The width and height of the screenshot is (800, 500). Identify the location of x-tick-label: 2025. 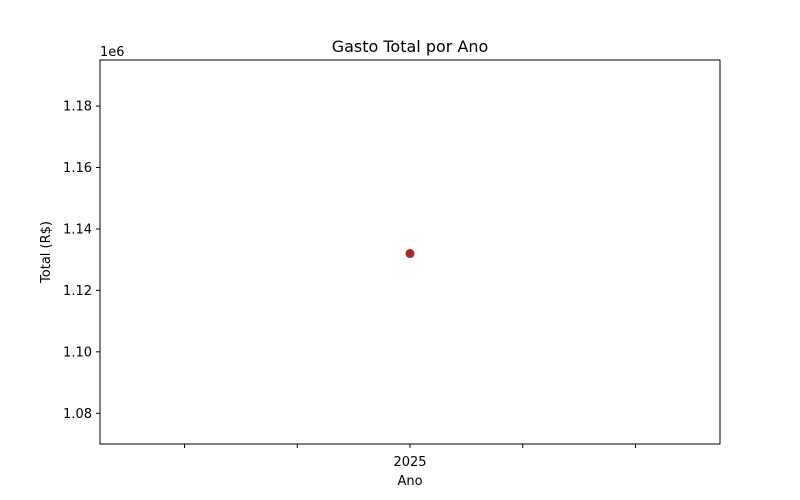
(409, 462).